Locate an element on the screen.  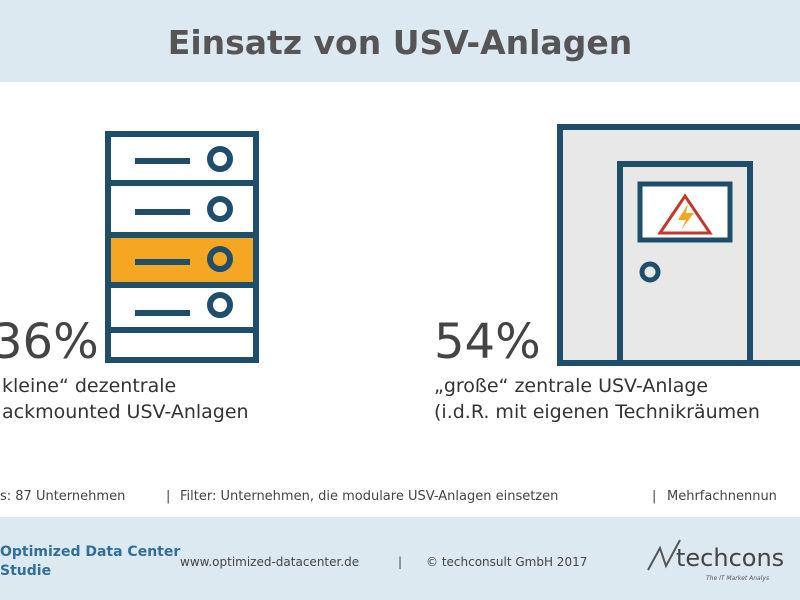
note: Mehrfachnennun is located at coordinates (722, 496).